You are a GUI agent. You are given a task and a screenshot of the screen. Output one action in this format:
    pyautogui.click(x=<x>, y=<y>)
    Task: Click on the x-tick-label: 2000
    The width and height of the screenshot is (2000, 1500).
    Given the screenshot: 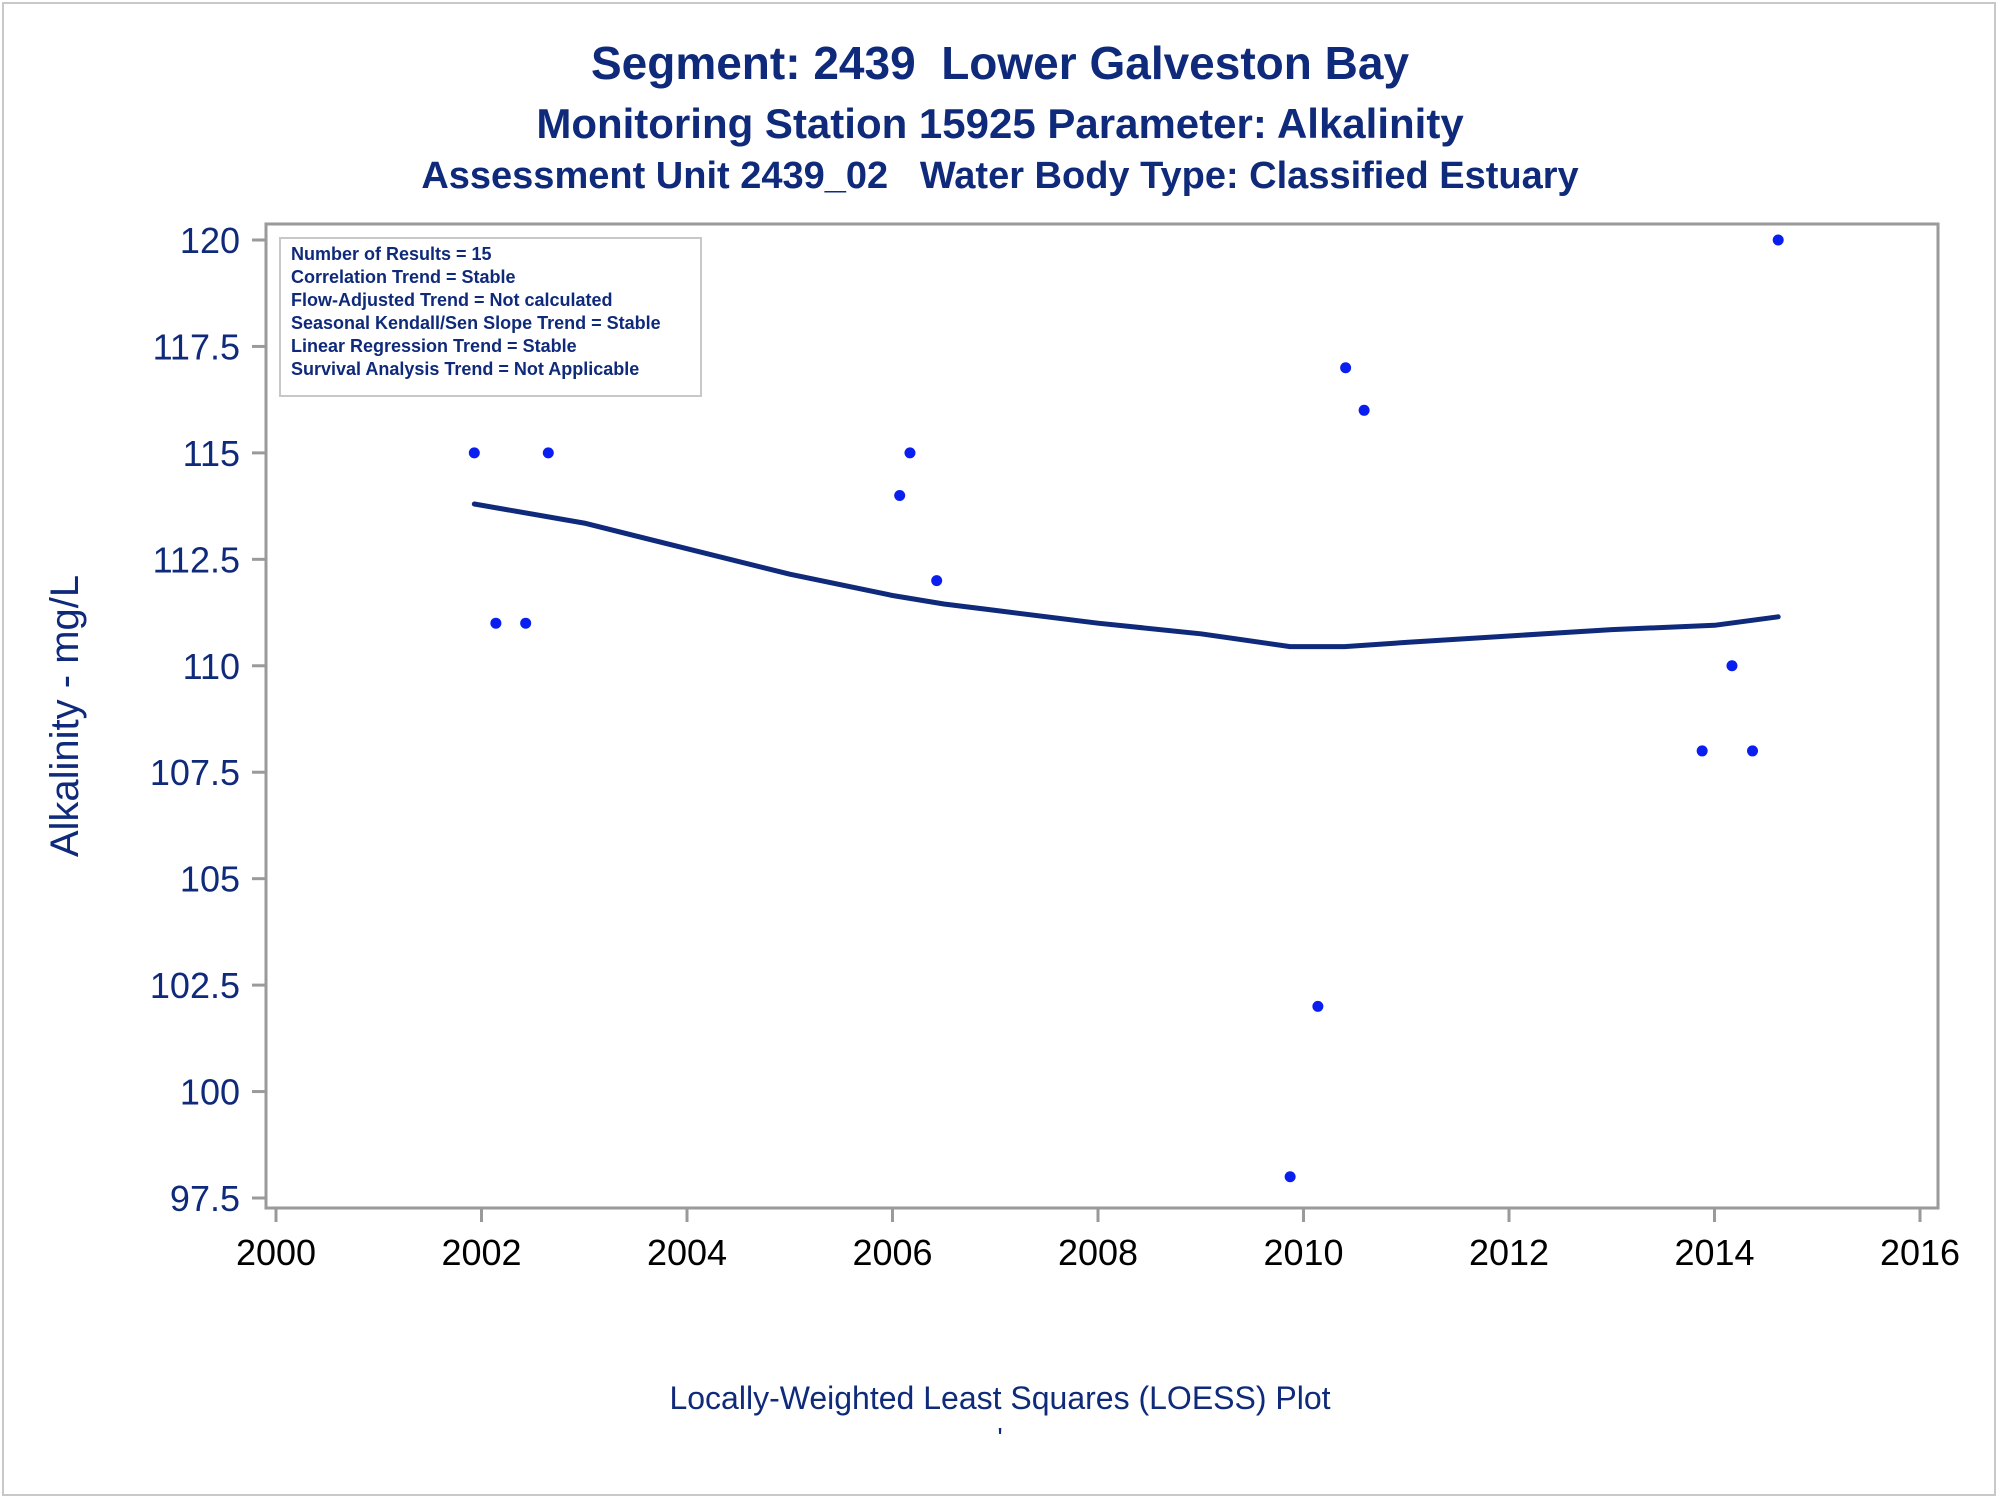 What is the action you would take?
    pyautogui.click(x=276, y=1252)
    